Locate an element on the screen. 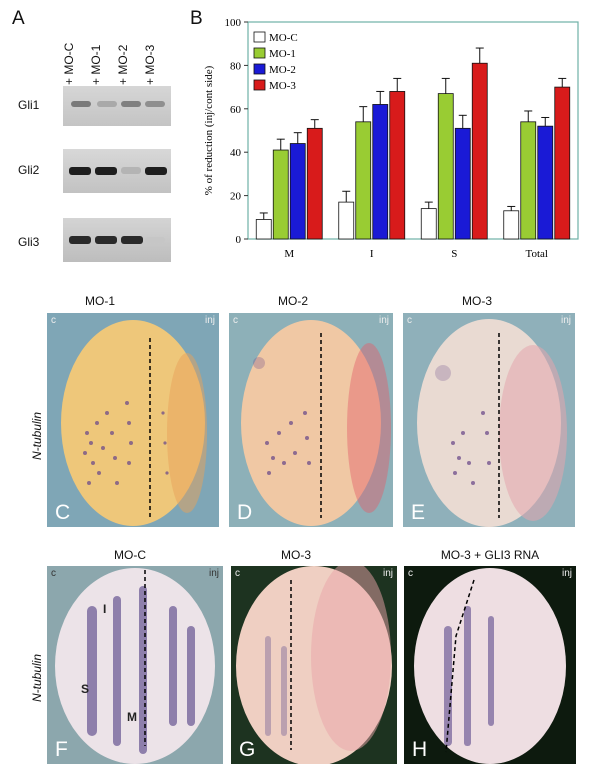  bar-MO-C-I is located at coordinates (346, 220).